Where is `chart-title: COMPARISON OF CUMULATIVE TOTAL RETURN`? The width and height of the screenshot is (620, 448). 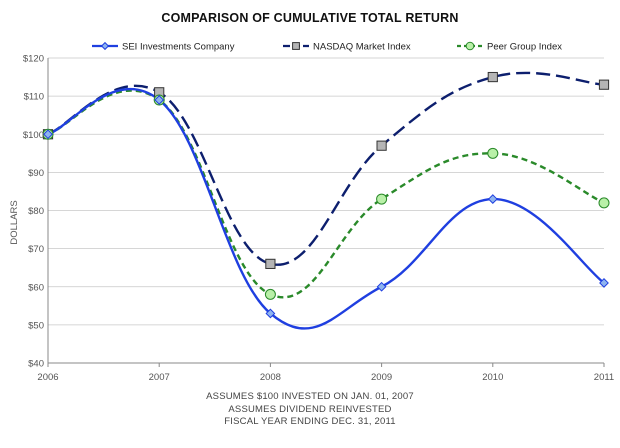 chart-title: COMPARISON OF CUMULATIVE TOTAL RETURN is located at coordinates (310, 18).